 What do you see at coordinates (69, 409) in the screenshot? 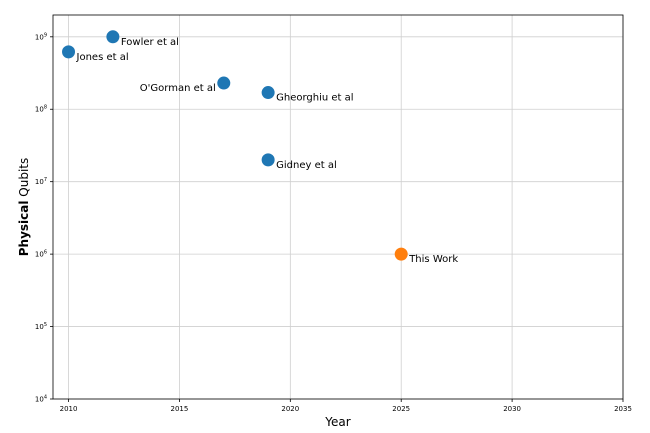
I see `x-tick-label: 2010` at bounding box center [69, 409].